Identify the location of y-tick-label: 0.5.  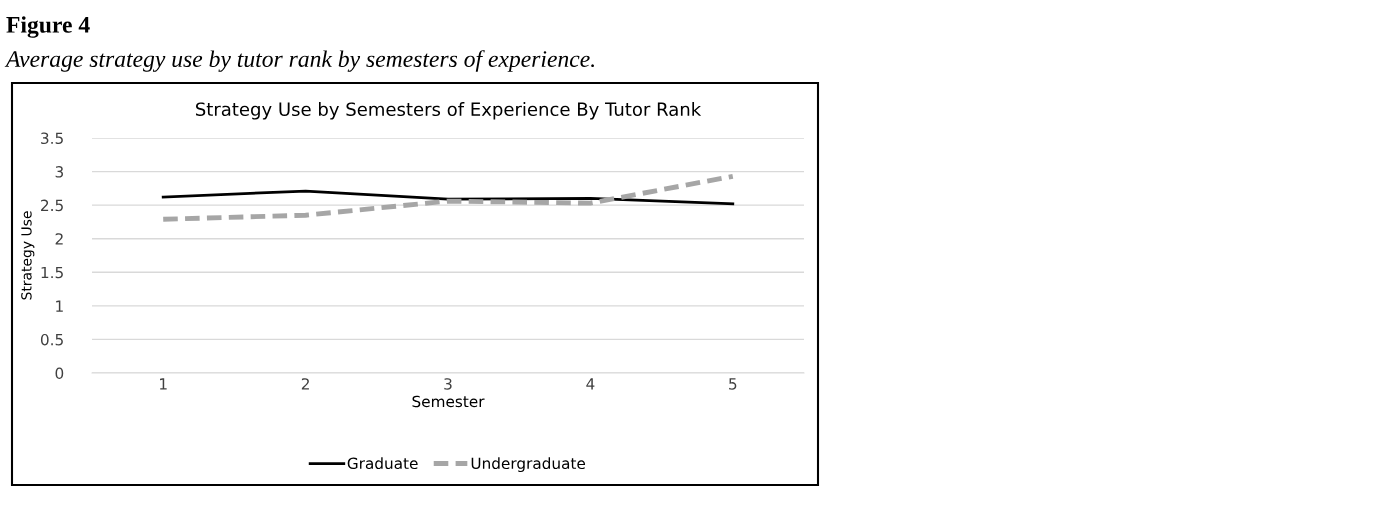
(51, 339).